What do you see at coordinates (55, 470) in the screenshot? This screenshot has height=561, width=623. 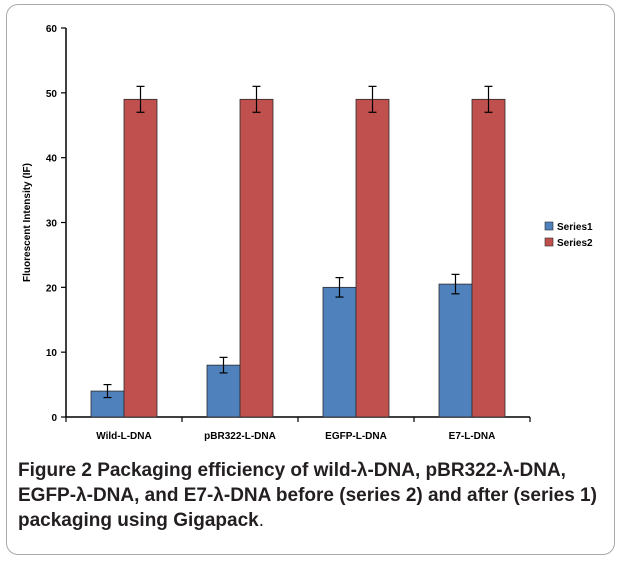 I see `figure-label: Figure 2` at bounding box center [55, 470].